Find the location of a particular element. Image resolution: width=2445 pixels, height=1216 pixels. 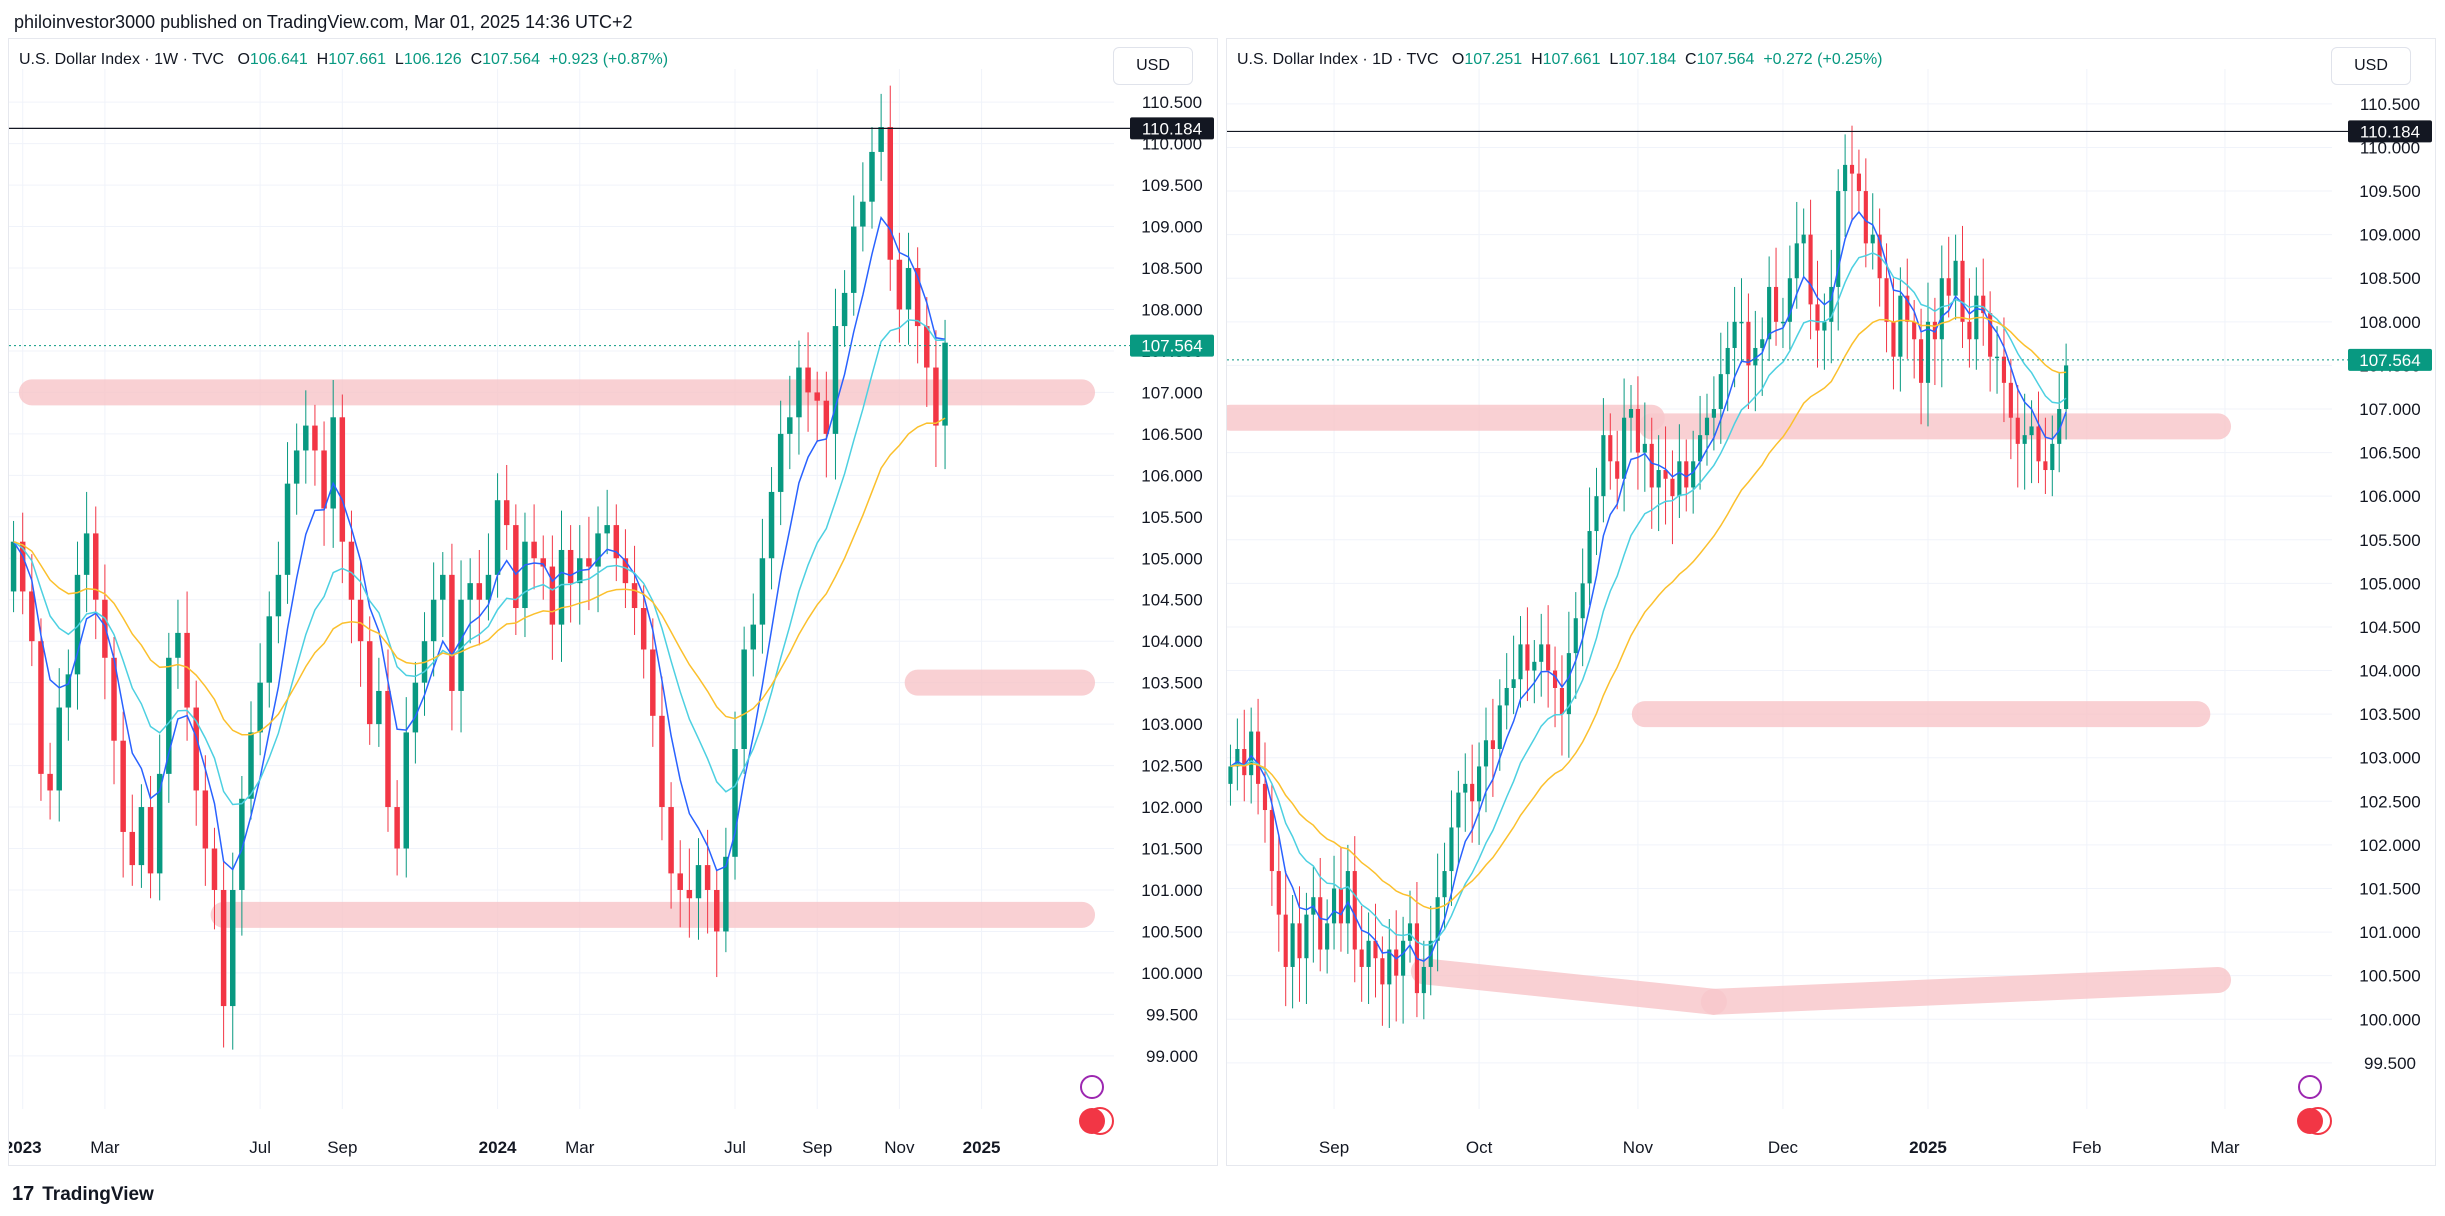

x-tick-label: Feb is located at coordinates (2086, 1147).